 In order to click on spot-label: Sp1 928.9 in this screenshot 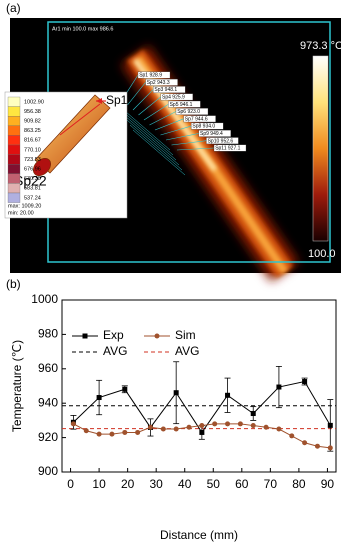, I will do `click(150, 76)`.